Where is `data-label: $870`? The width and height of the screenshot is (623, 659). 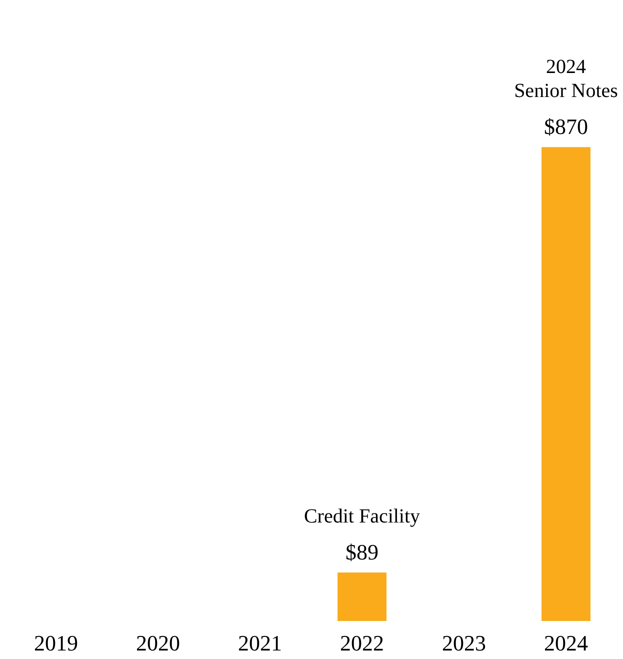
data-label: $870 is located at coordinates (566, 127).